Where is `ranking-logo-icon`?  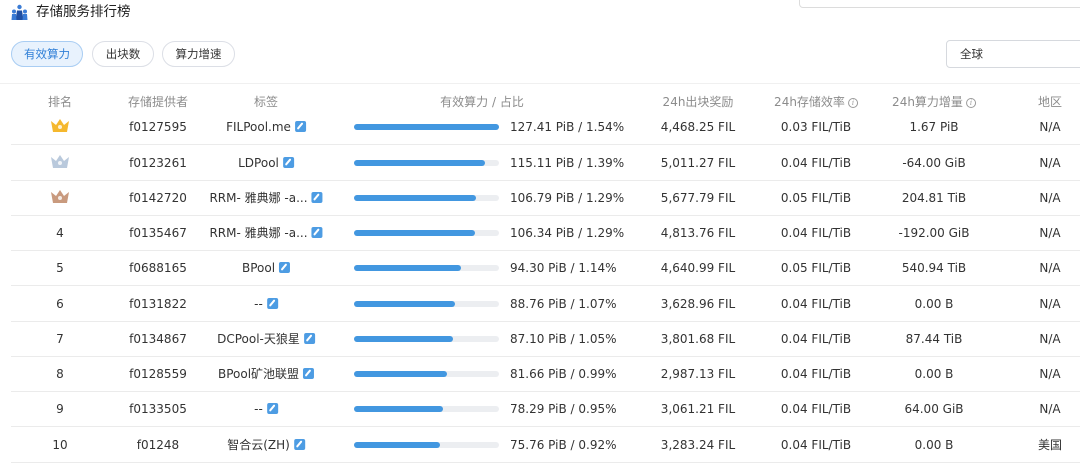
ranking-logo-icon is located at coordinates (19, 12).